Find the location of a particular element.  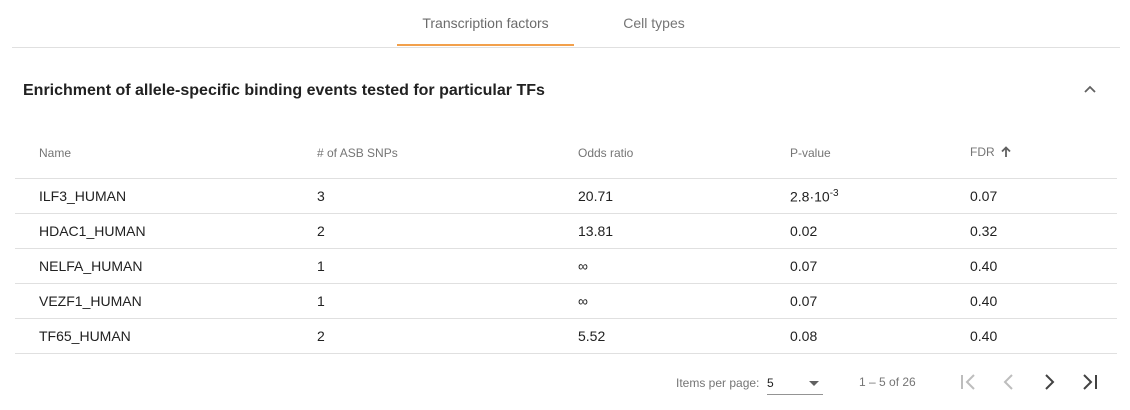

p-value-base: 2.8·10 is located at coordinates (810, 196).